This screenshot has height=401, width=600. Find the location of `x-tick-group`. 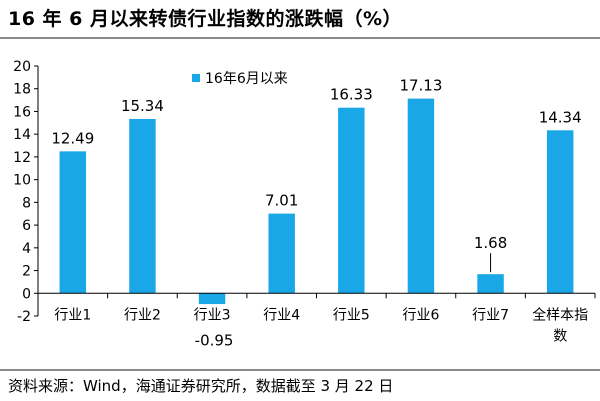

x-tick-group is located at coordinates (316, 296).